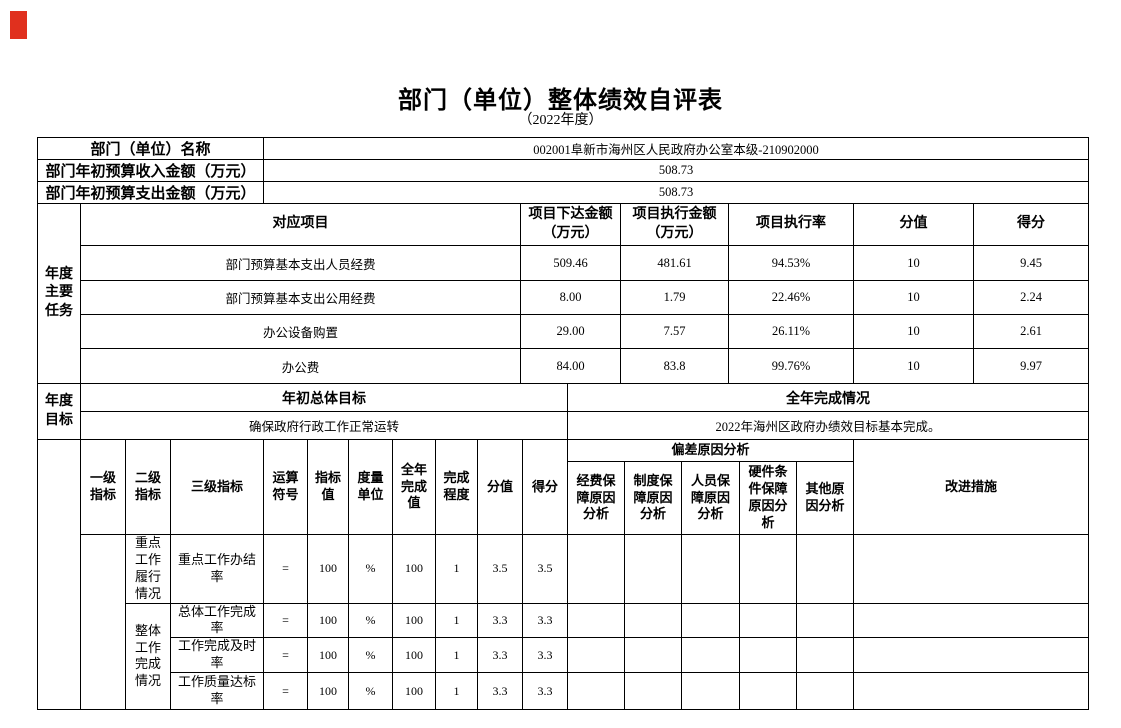 Image resolution: width=1121 pixels, height=728 pixels. I want to click on task-rate-cell: 22.46%, so click(791, 297).